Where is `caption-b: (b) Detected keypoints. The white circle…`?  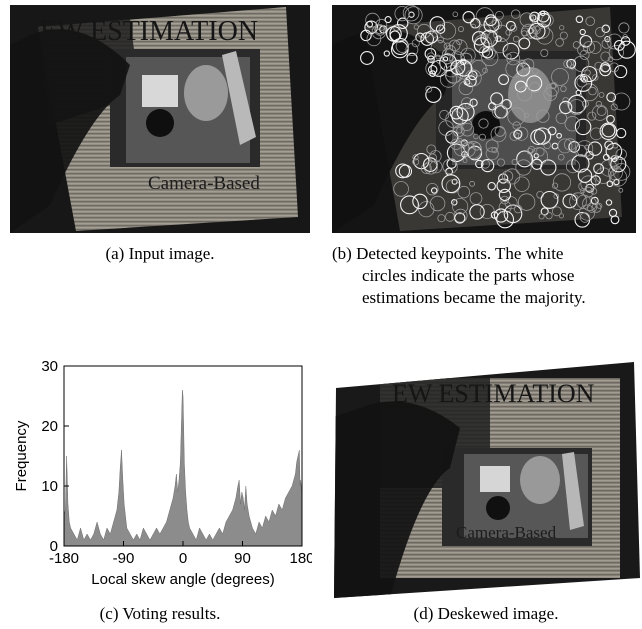 caption-b: (b) Detected keypoints. The white circle… is located at coordinates (485, 276).